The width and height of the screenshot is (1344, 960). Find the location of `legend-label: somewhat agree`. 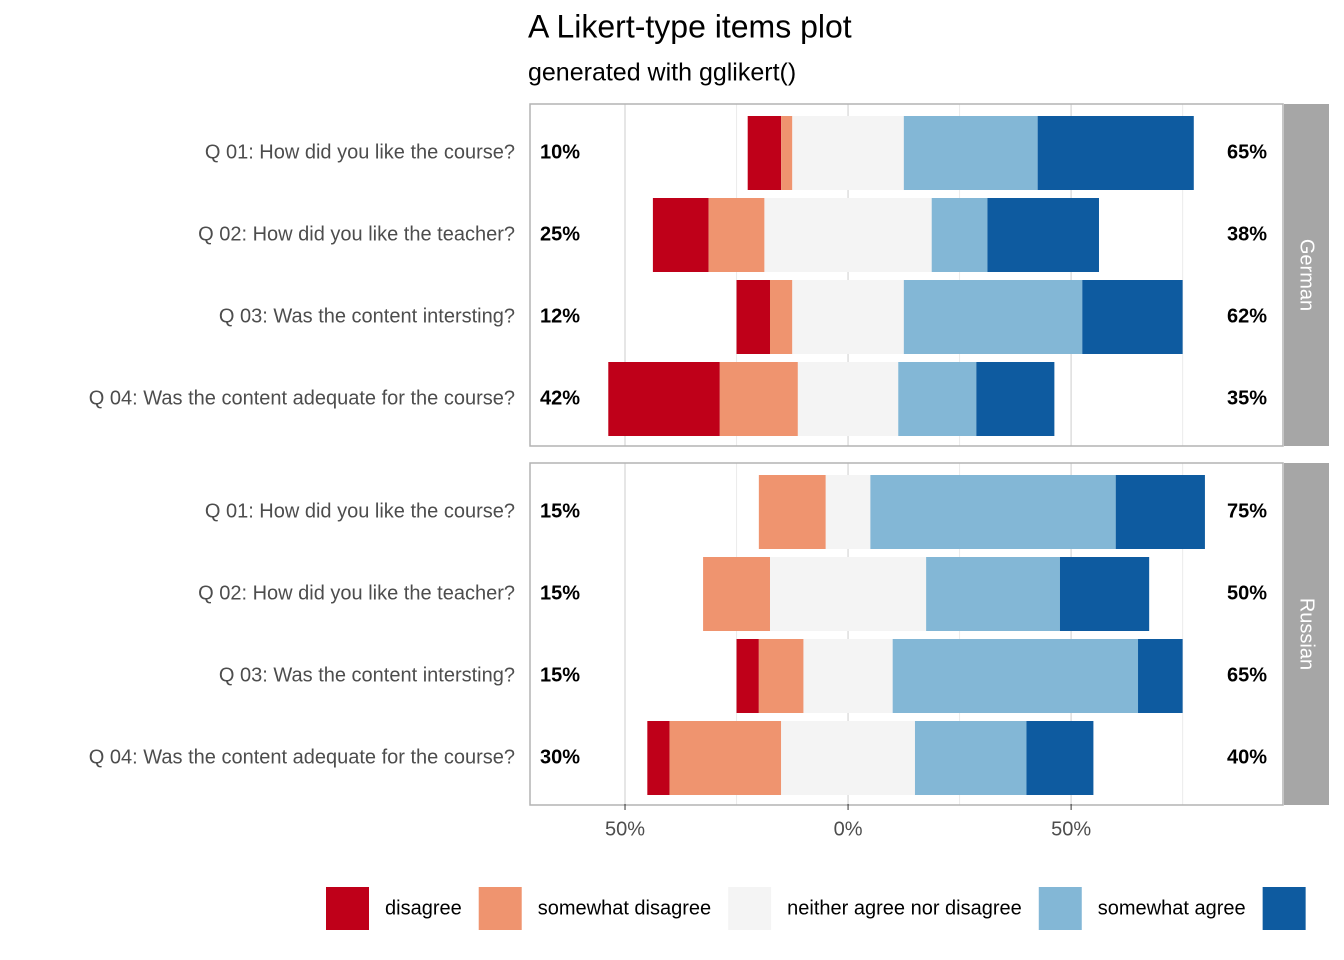

legend-label: somewhat agree is located at coordinates (1172, 908).